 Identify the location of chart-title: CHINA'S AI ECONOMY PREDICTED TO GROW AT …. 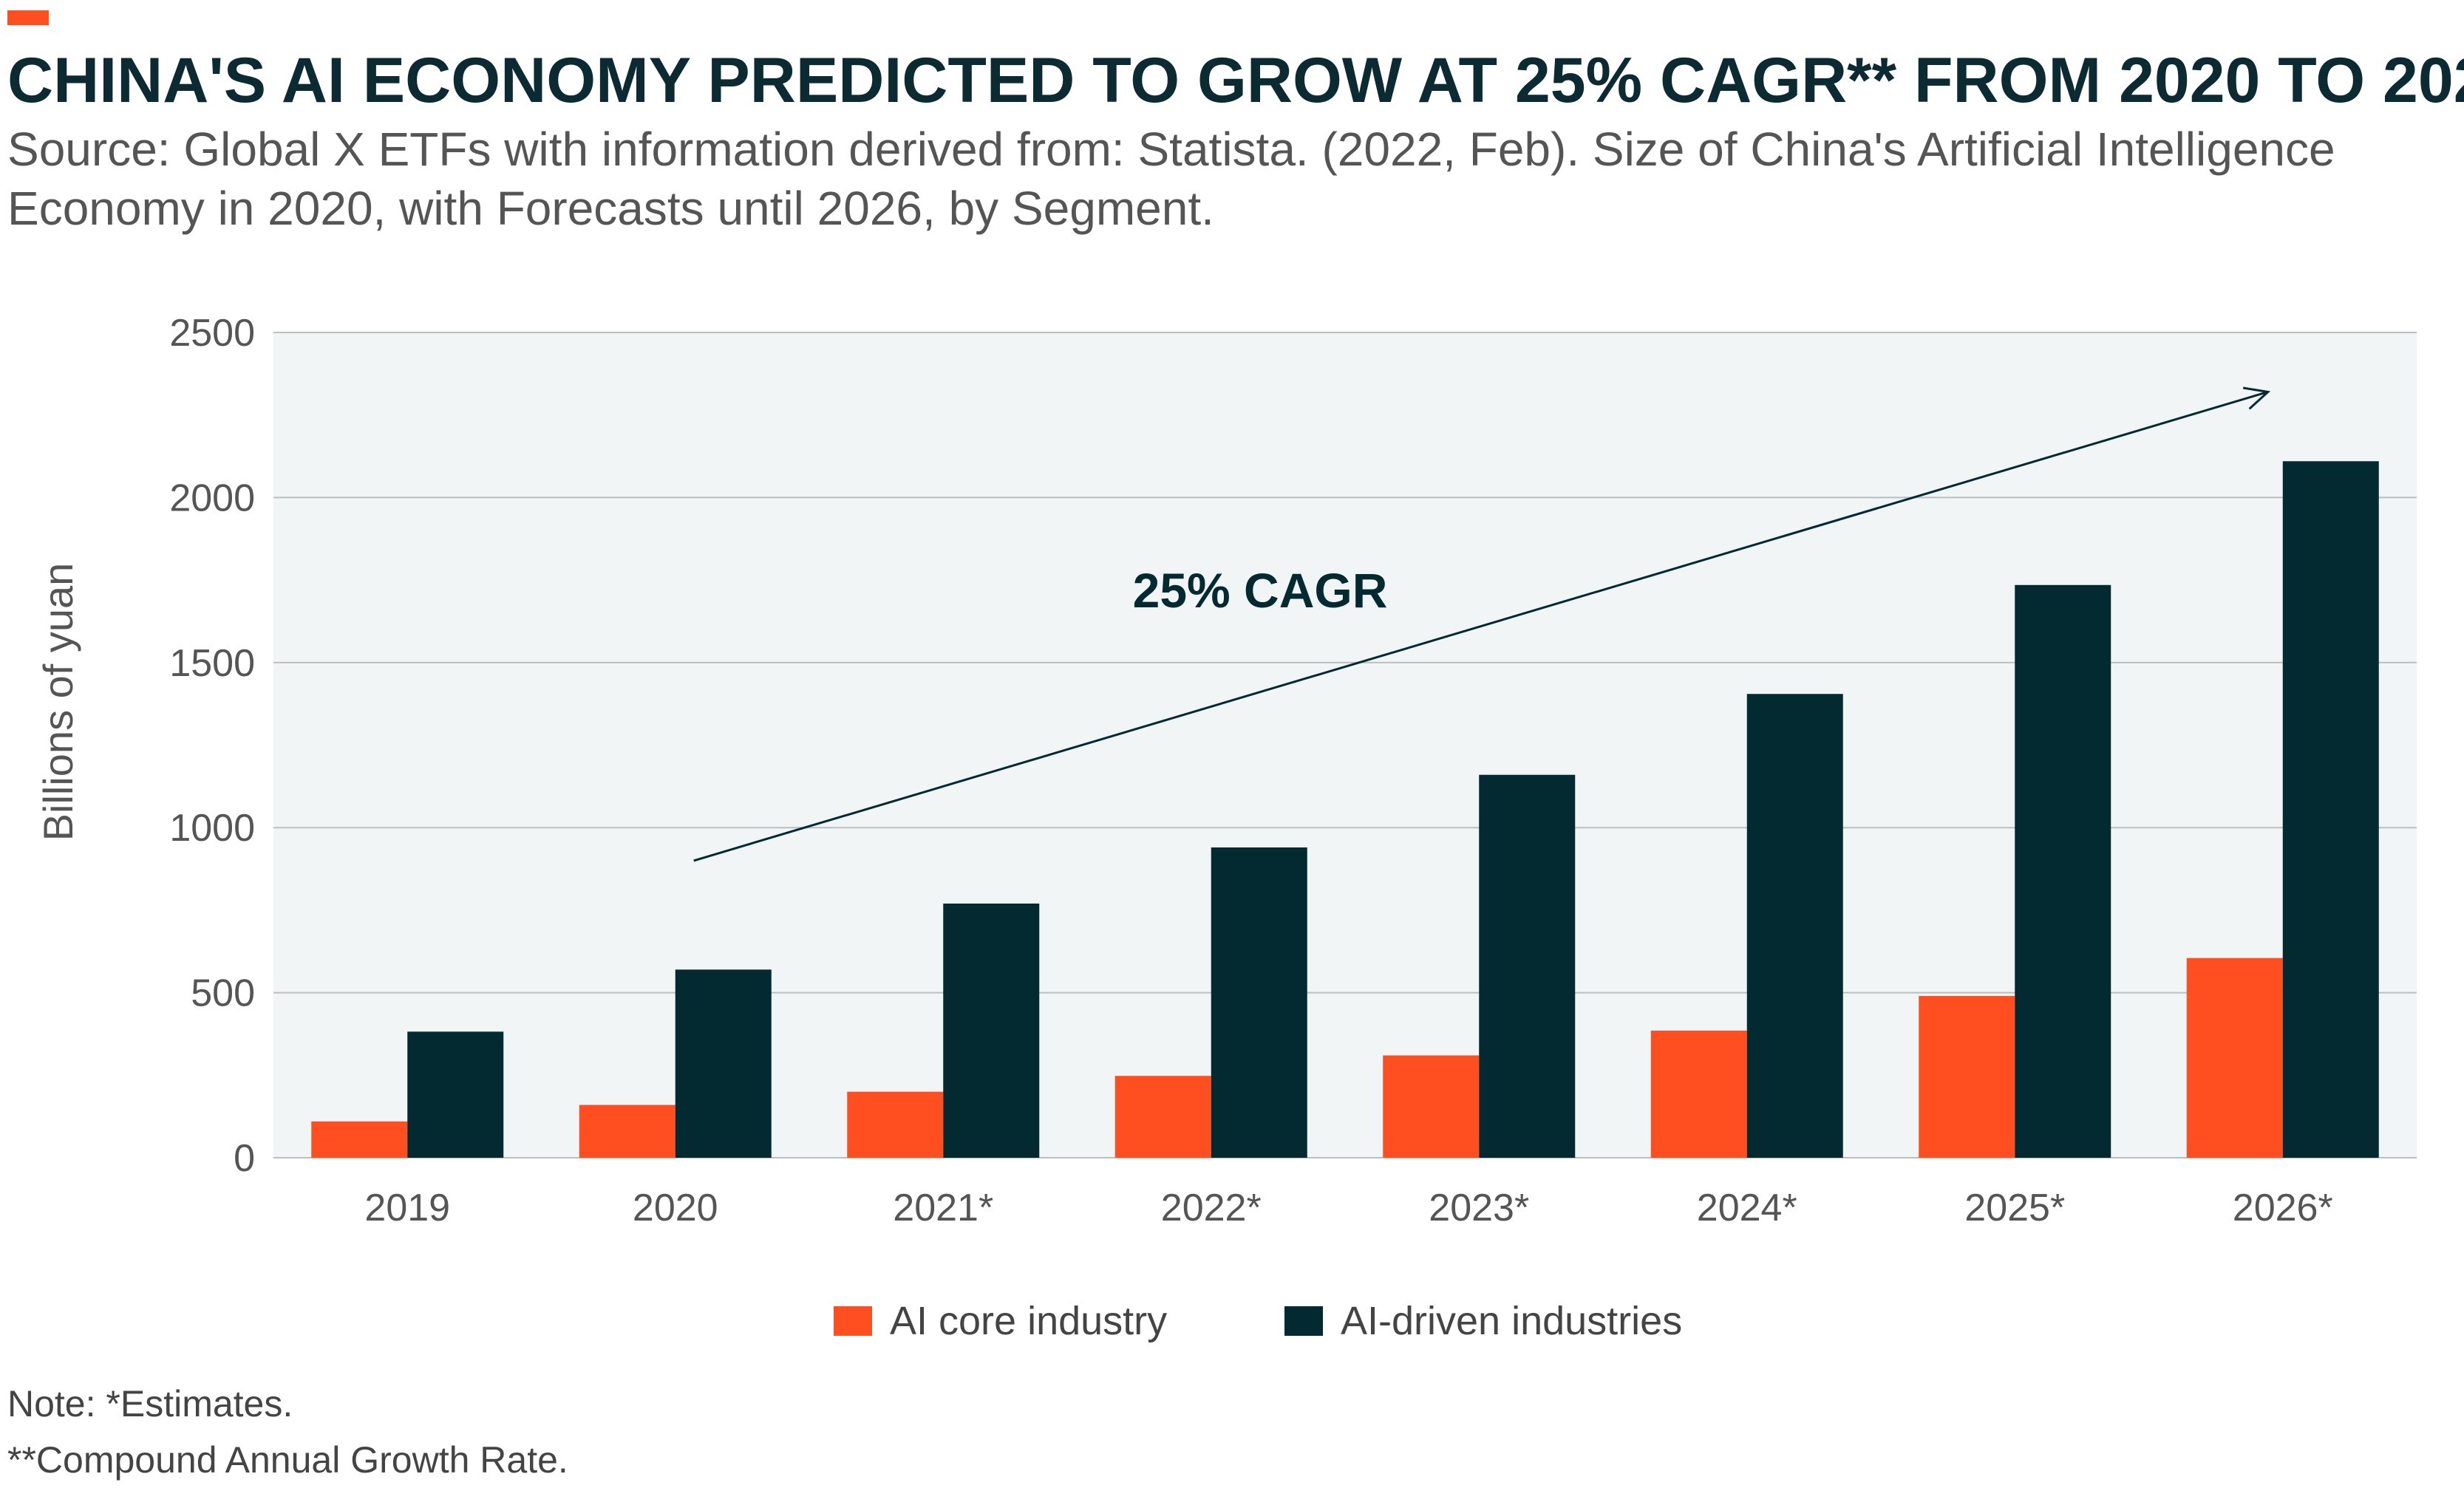
(1235, 80).